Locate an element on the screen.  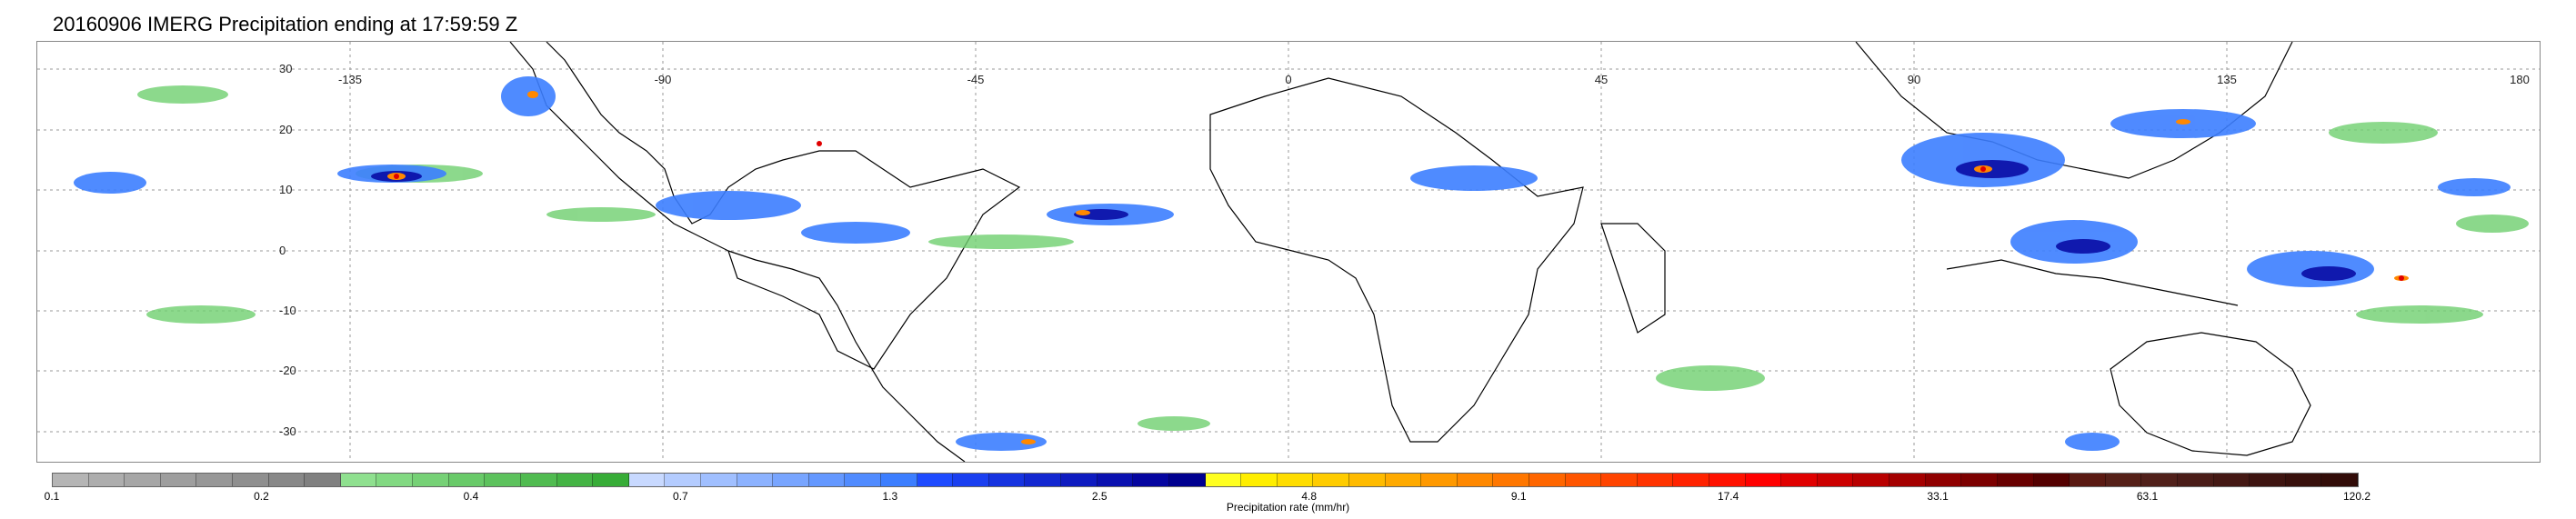
lon-label: 90 is located at coordinates (1914, 79).